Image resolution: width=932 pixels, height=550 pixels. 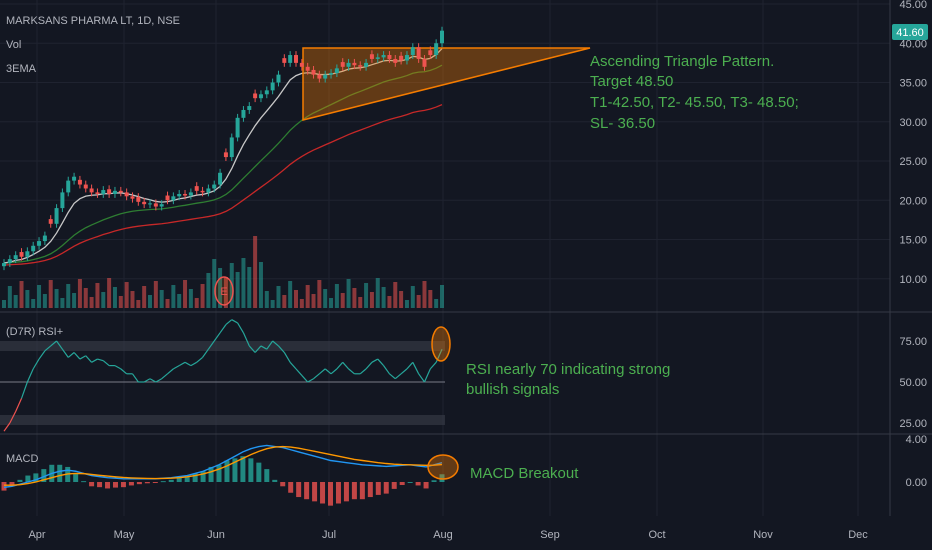 I want to click on ema-label: 3EMA, so click(x=21, y=69).